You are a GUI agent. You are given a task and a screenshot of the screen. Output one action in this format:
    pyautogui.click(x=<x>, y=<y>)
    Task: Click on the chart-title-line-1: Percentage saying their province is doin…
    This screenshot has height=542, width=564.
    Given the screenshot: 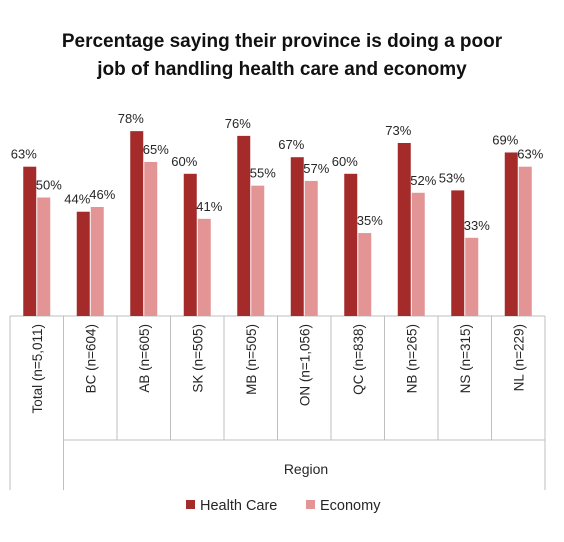 What is the action you would take?
    pyautogui.click(x=282, y=41)
    